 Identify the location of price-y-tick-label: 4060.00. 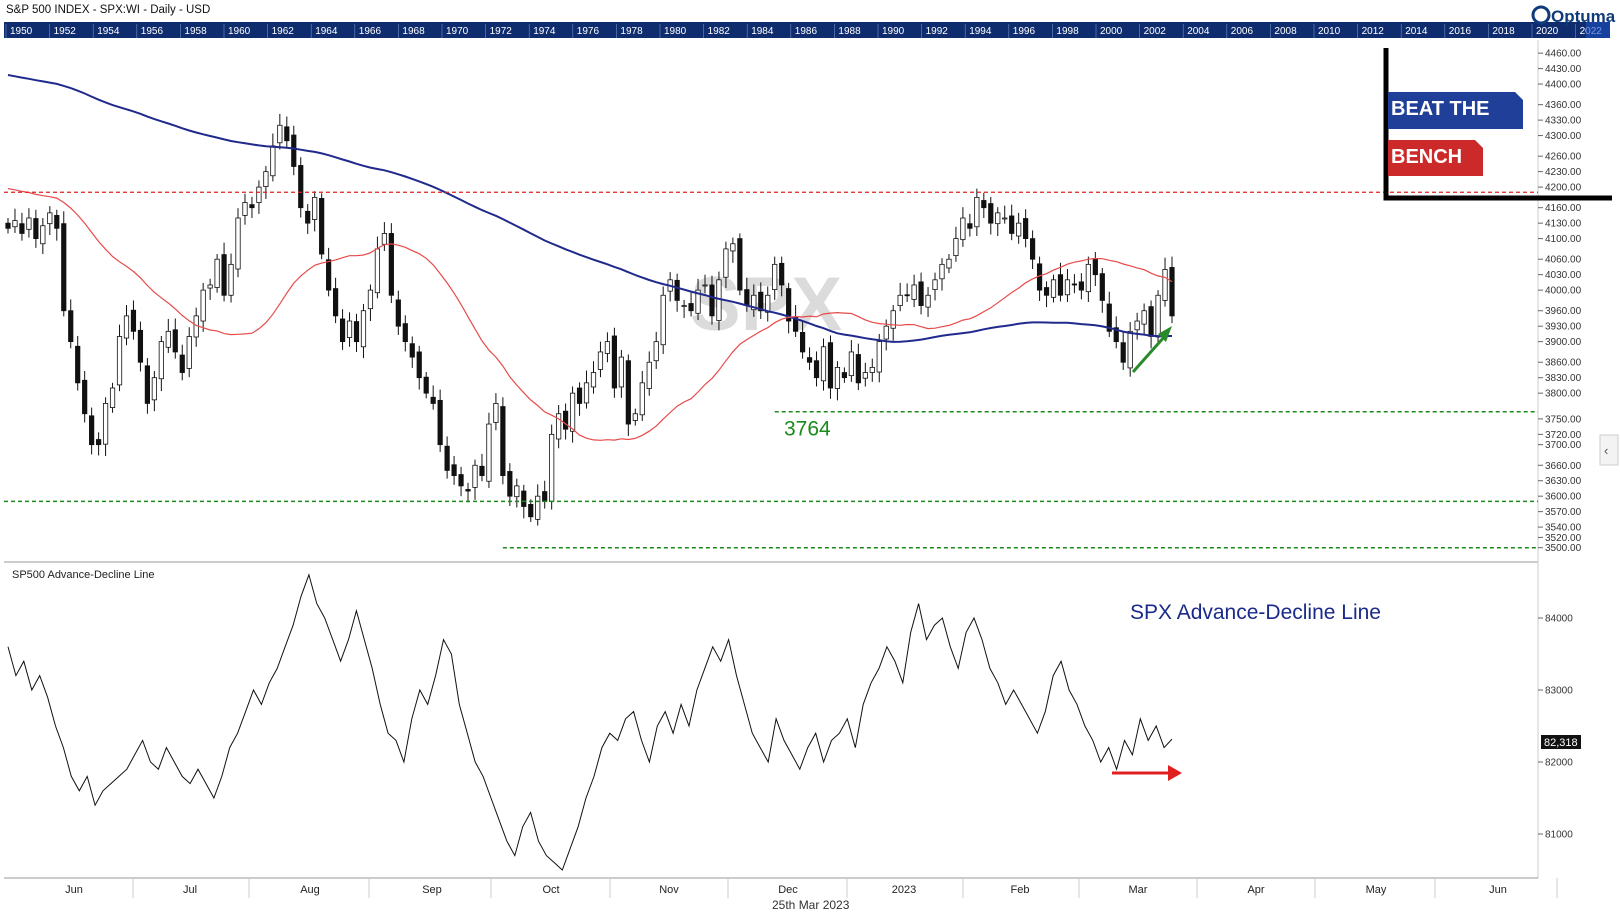
(1563, 260).